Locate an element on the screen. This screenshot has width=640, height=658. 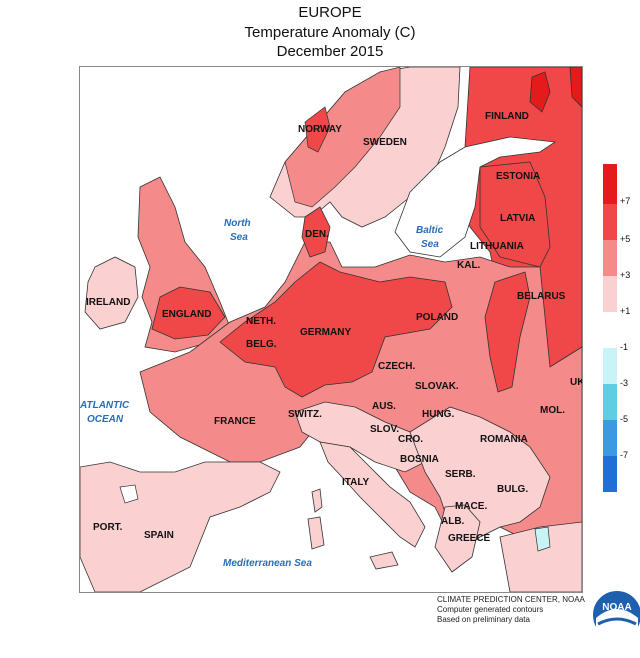
label-portugal: PORT. is located at coordinates (108, 527).